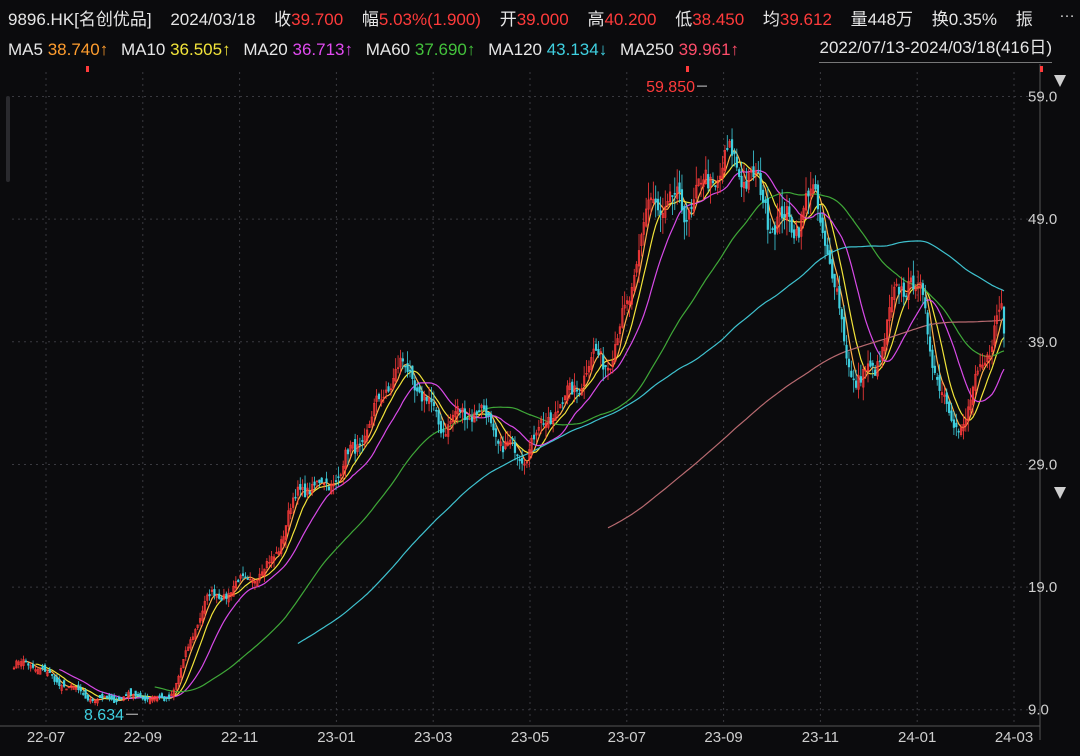 This screenshot has width=1080, height=756. I want to click on y-tick-label: 59.0, so click(1042, 97).